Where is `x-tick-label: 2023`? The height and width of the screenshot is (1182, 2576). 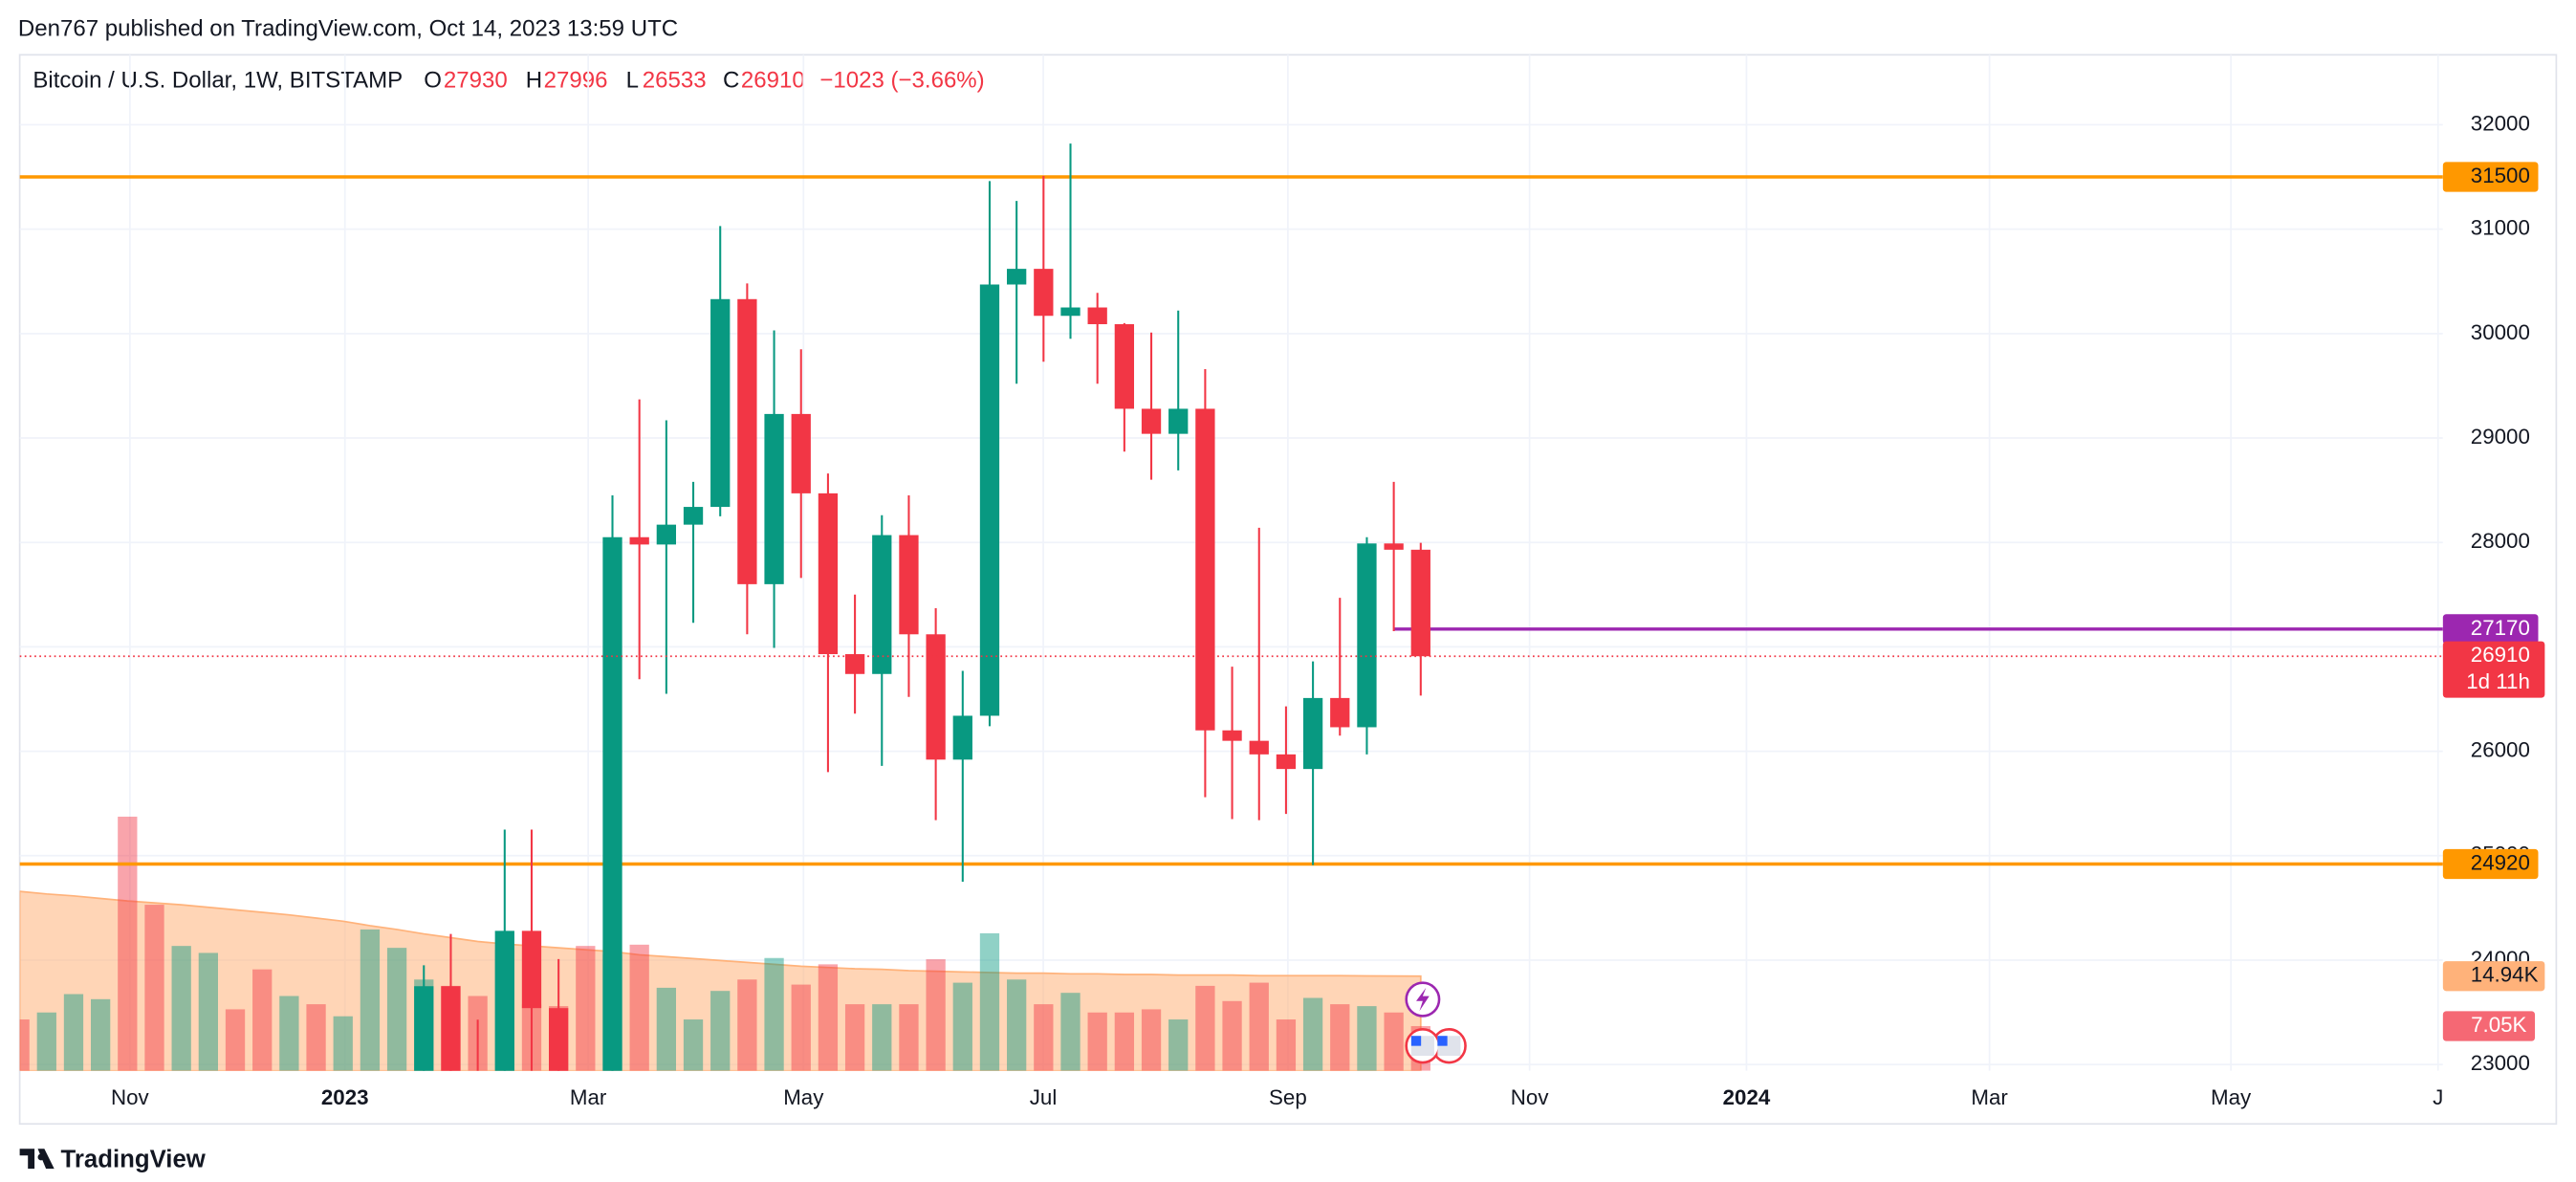
x-tick-label: 2023 is located at coordinates (345, 1097).